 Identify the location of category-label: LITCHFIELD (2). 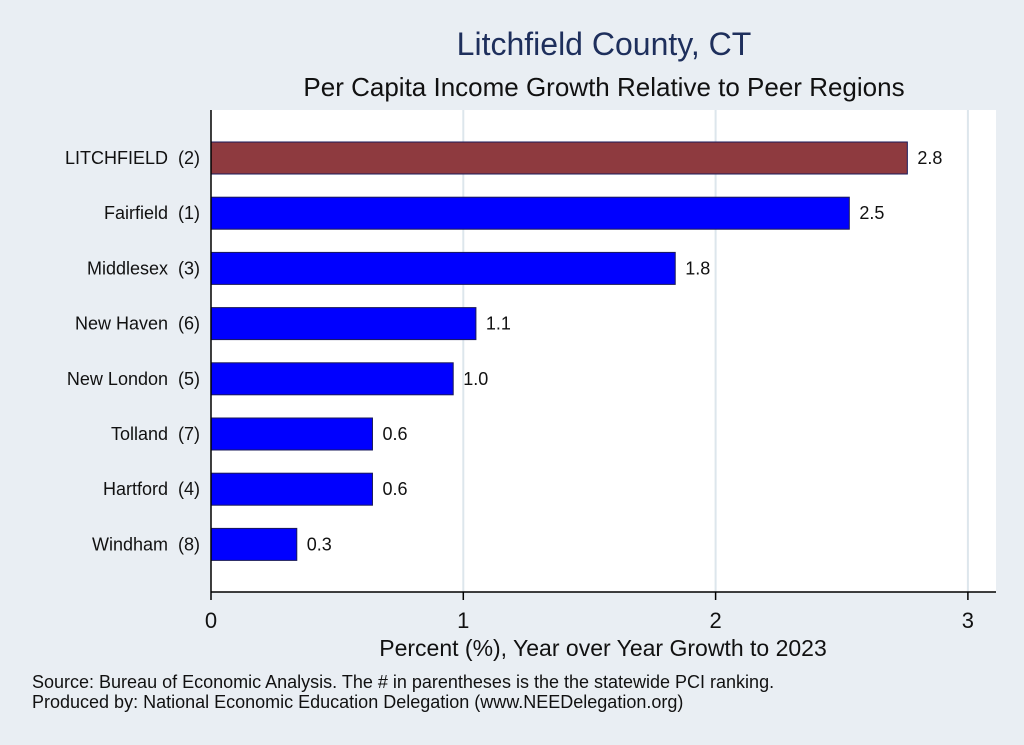
(132, 158).